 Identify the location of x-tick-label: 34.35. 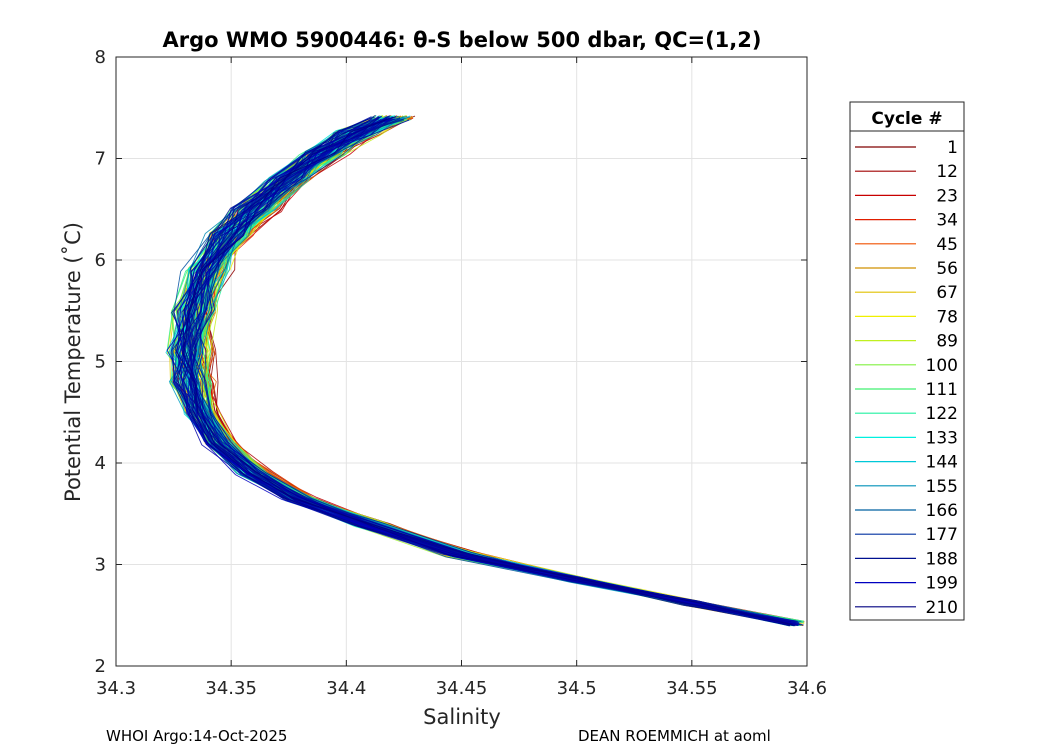
(231, 688).